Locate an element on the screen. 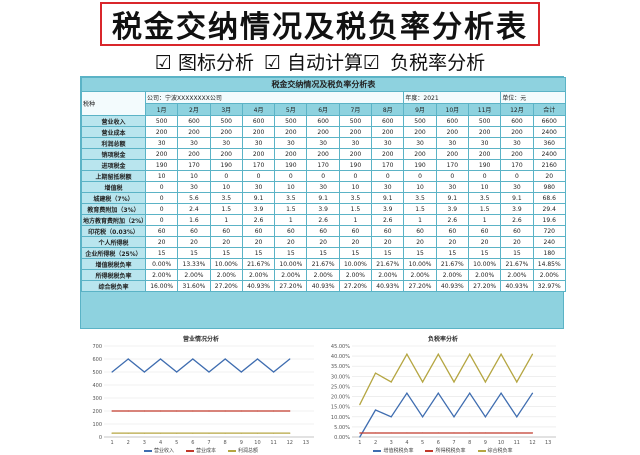 This screenshot has height=455, width=640. table-cell: 2.4 is located at coordinates (194, 209).